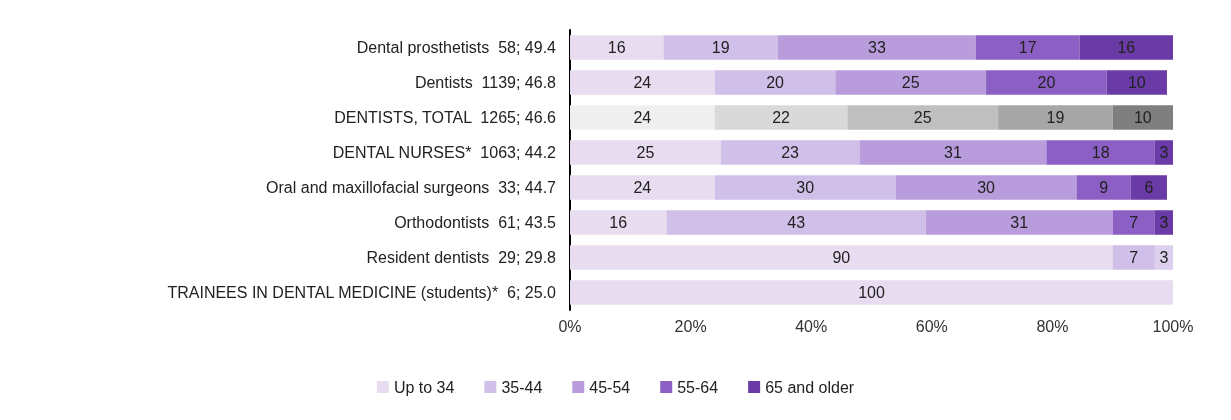  I want to click on data-label: 90, so click(841, 257).